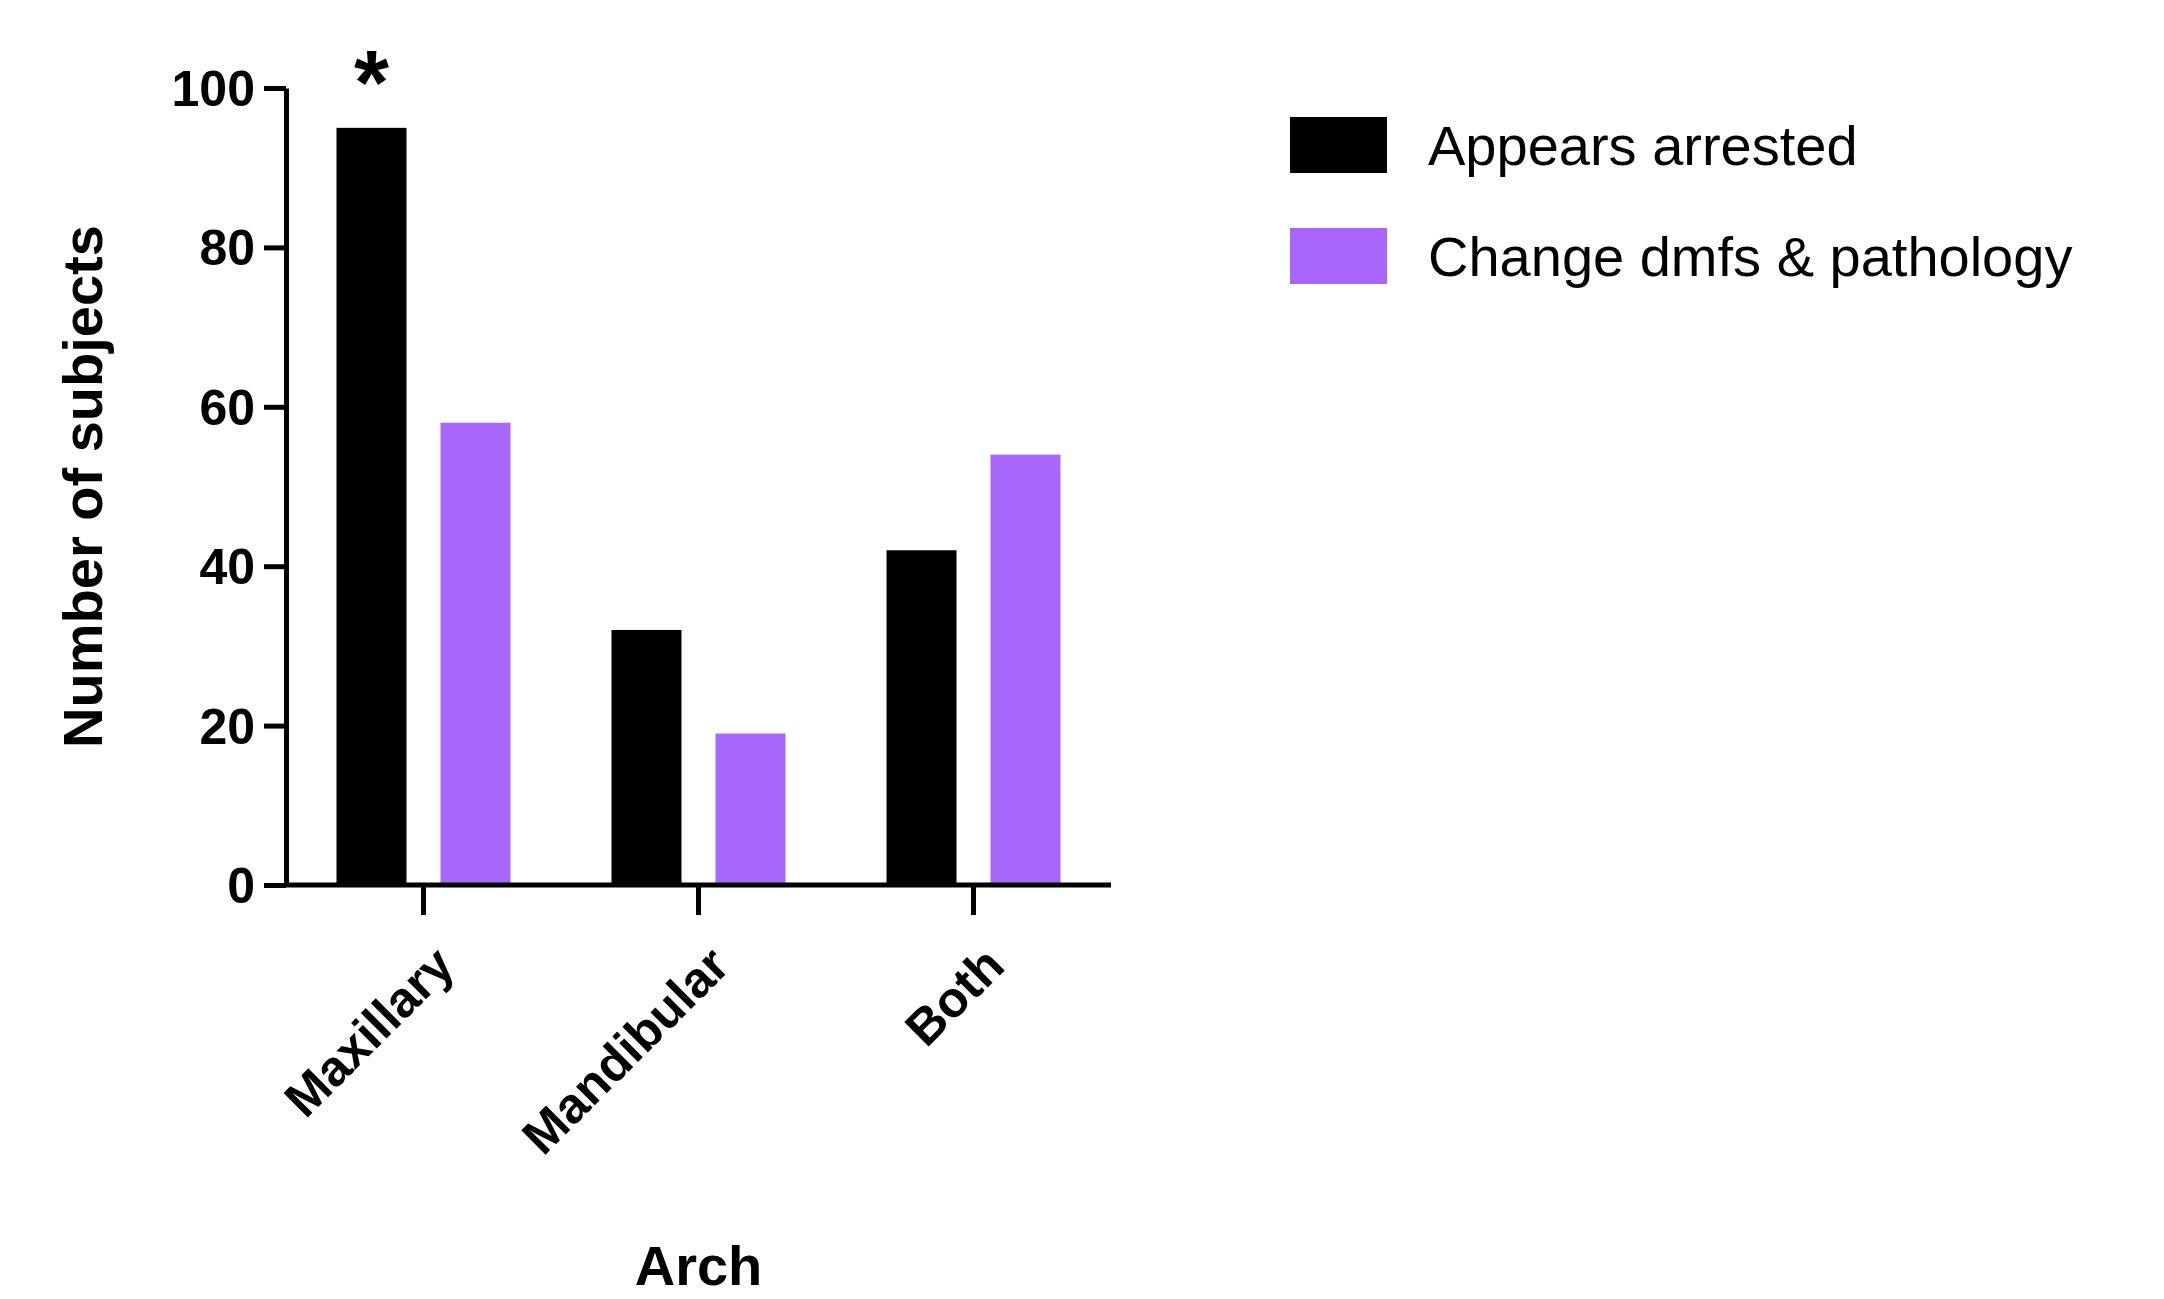  I want to click on y-tick-label: 100, so click(213, 89).